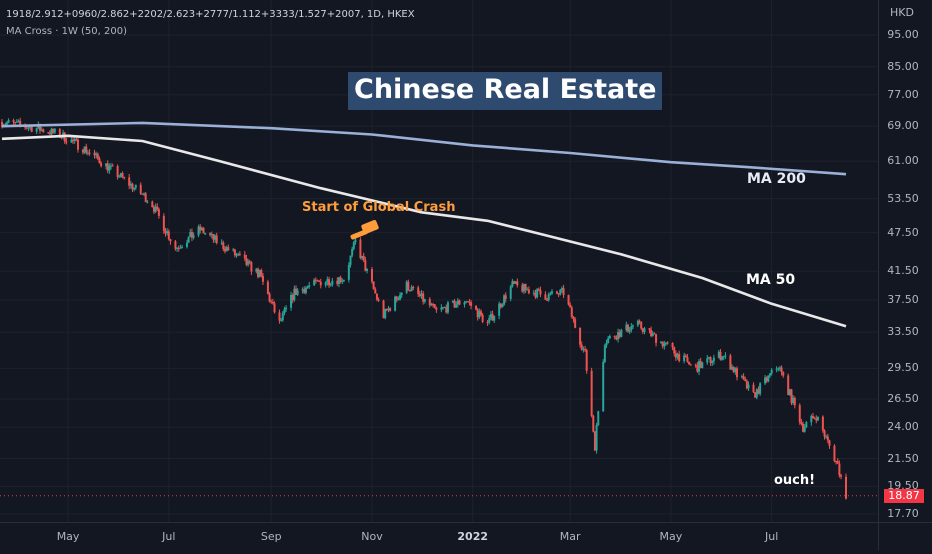  I want to click on y-tick-label: 69.00, so click(903, 126).